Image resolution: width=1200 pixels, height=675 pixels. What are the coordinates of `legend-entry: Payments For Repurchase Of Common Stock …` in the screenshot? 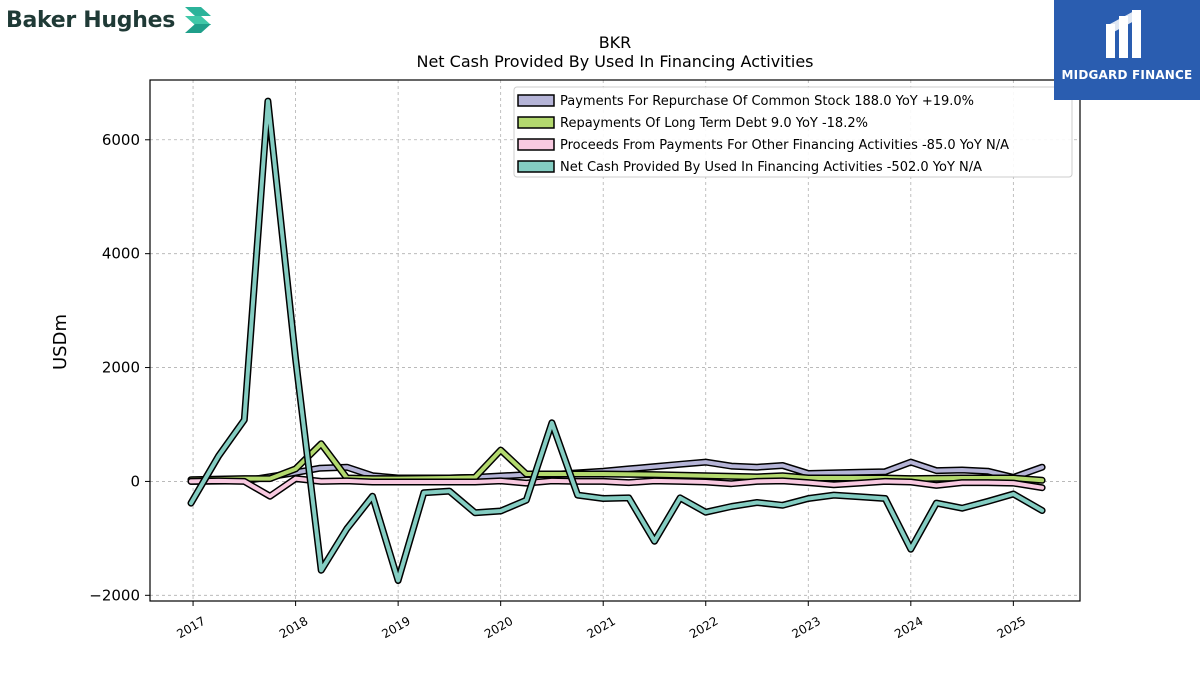 It's located at (767, 101).